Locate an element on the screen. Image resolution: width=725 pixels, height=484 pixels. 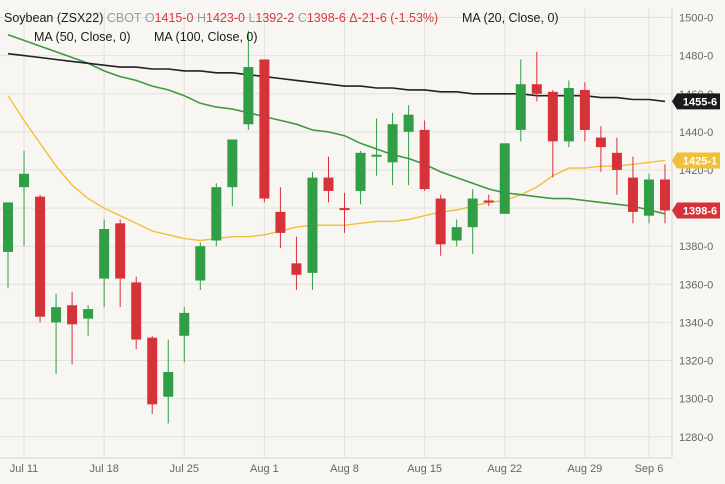
badge-label: 1398-6 is located at coordinates (700, 211).